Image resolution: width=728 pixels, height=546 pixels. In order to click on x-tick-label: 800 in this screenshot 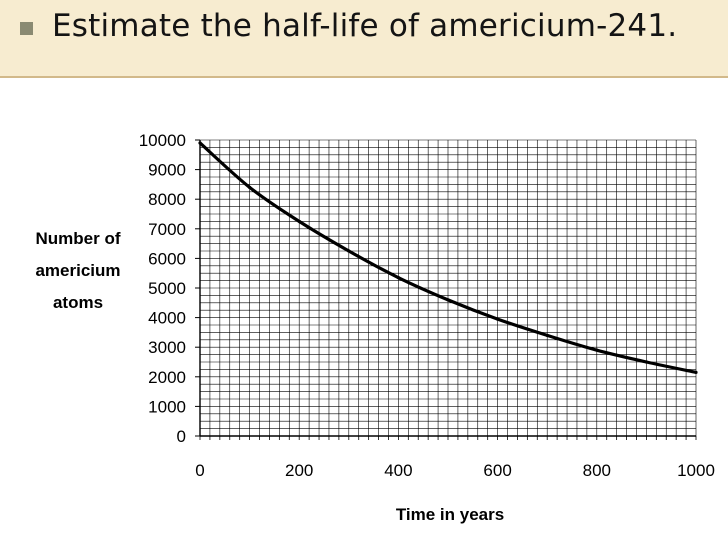, I will do `click(597, 470)`.